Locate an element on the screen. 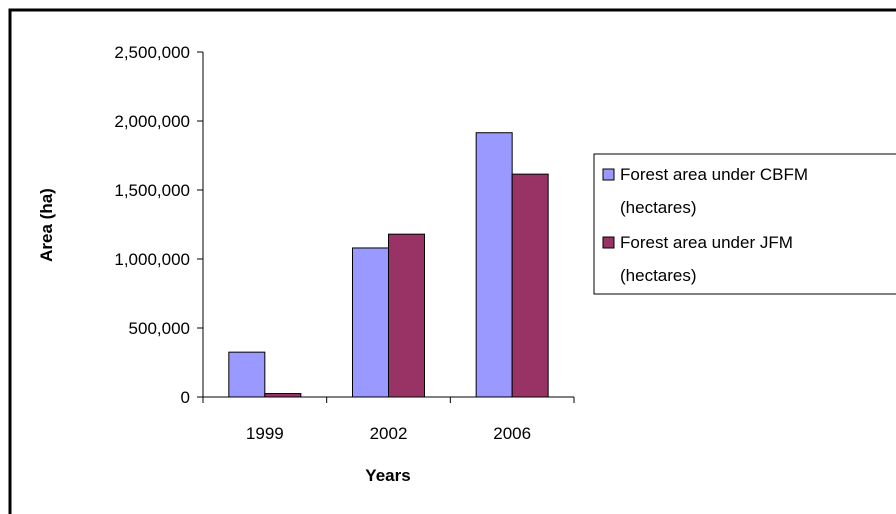 The width and height of the screenshot is (896, 514). y-tick-label: 2,000,000 is located at coordinates (152, 121).